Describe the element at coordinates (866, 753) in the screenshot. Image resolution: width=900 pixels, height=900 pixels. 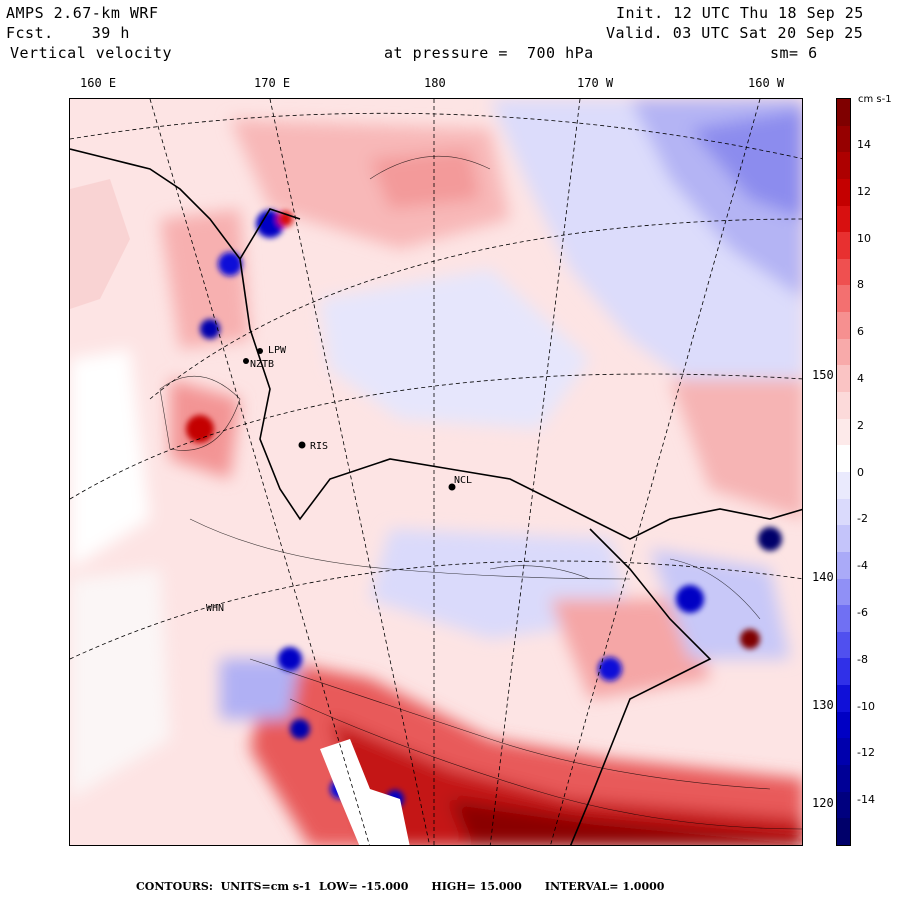
I see `colorbar-tick-label: -12` at that location.